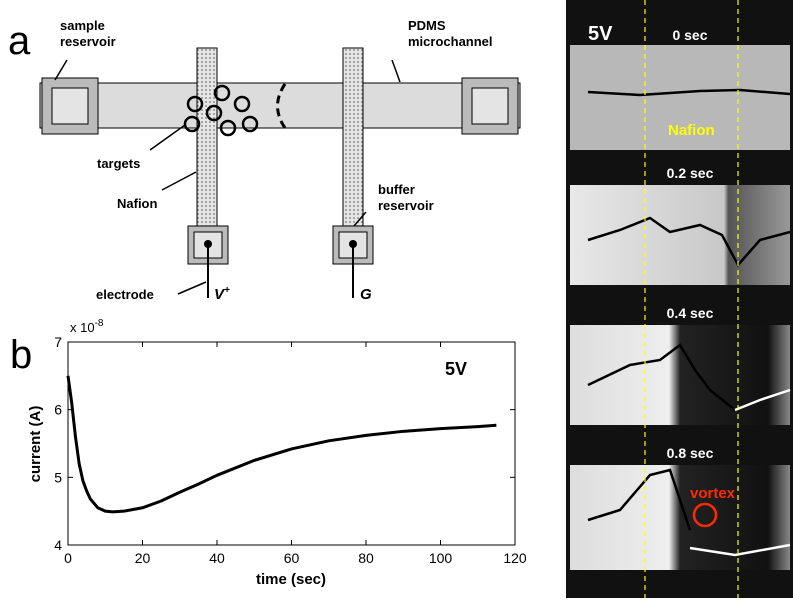 The image size is (793, 603). Describe the element at coordinates (217, 558) in the screenshot. I see `x-tick-label: 40` at that location.